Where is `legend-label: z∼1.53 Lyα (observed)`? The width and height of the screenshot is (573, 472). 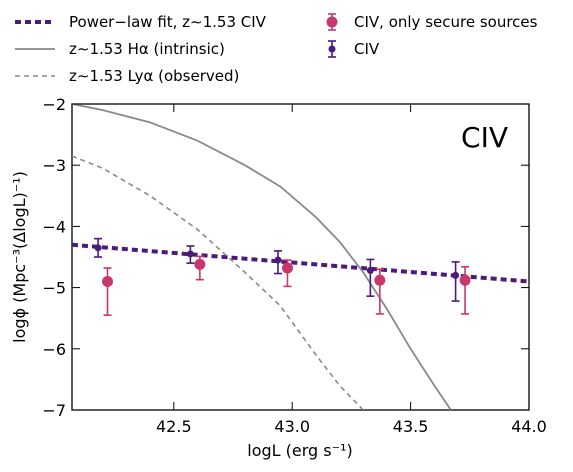 legend-label: z∼1.53 Lyα (observed) is located at coordinates (154, 76).